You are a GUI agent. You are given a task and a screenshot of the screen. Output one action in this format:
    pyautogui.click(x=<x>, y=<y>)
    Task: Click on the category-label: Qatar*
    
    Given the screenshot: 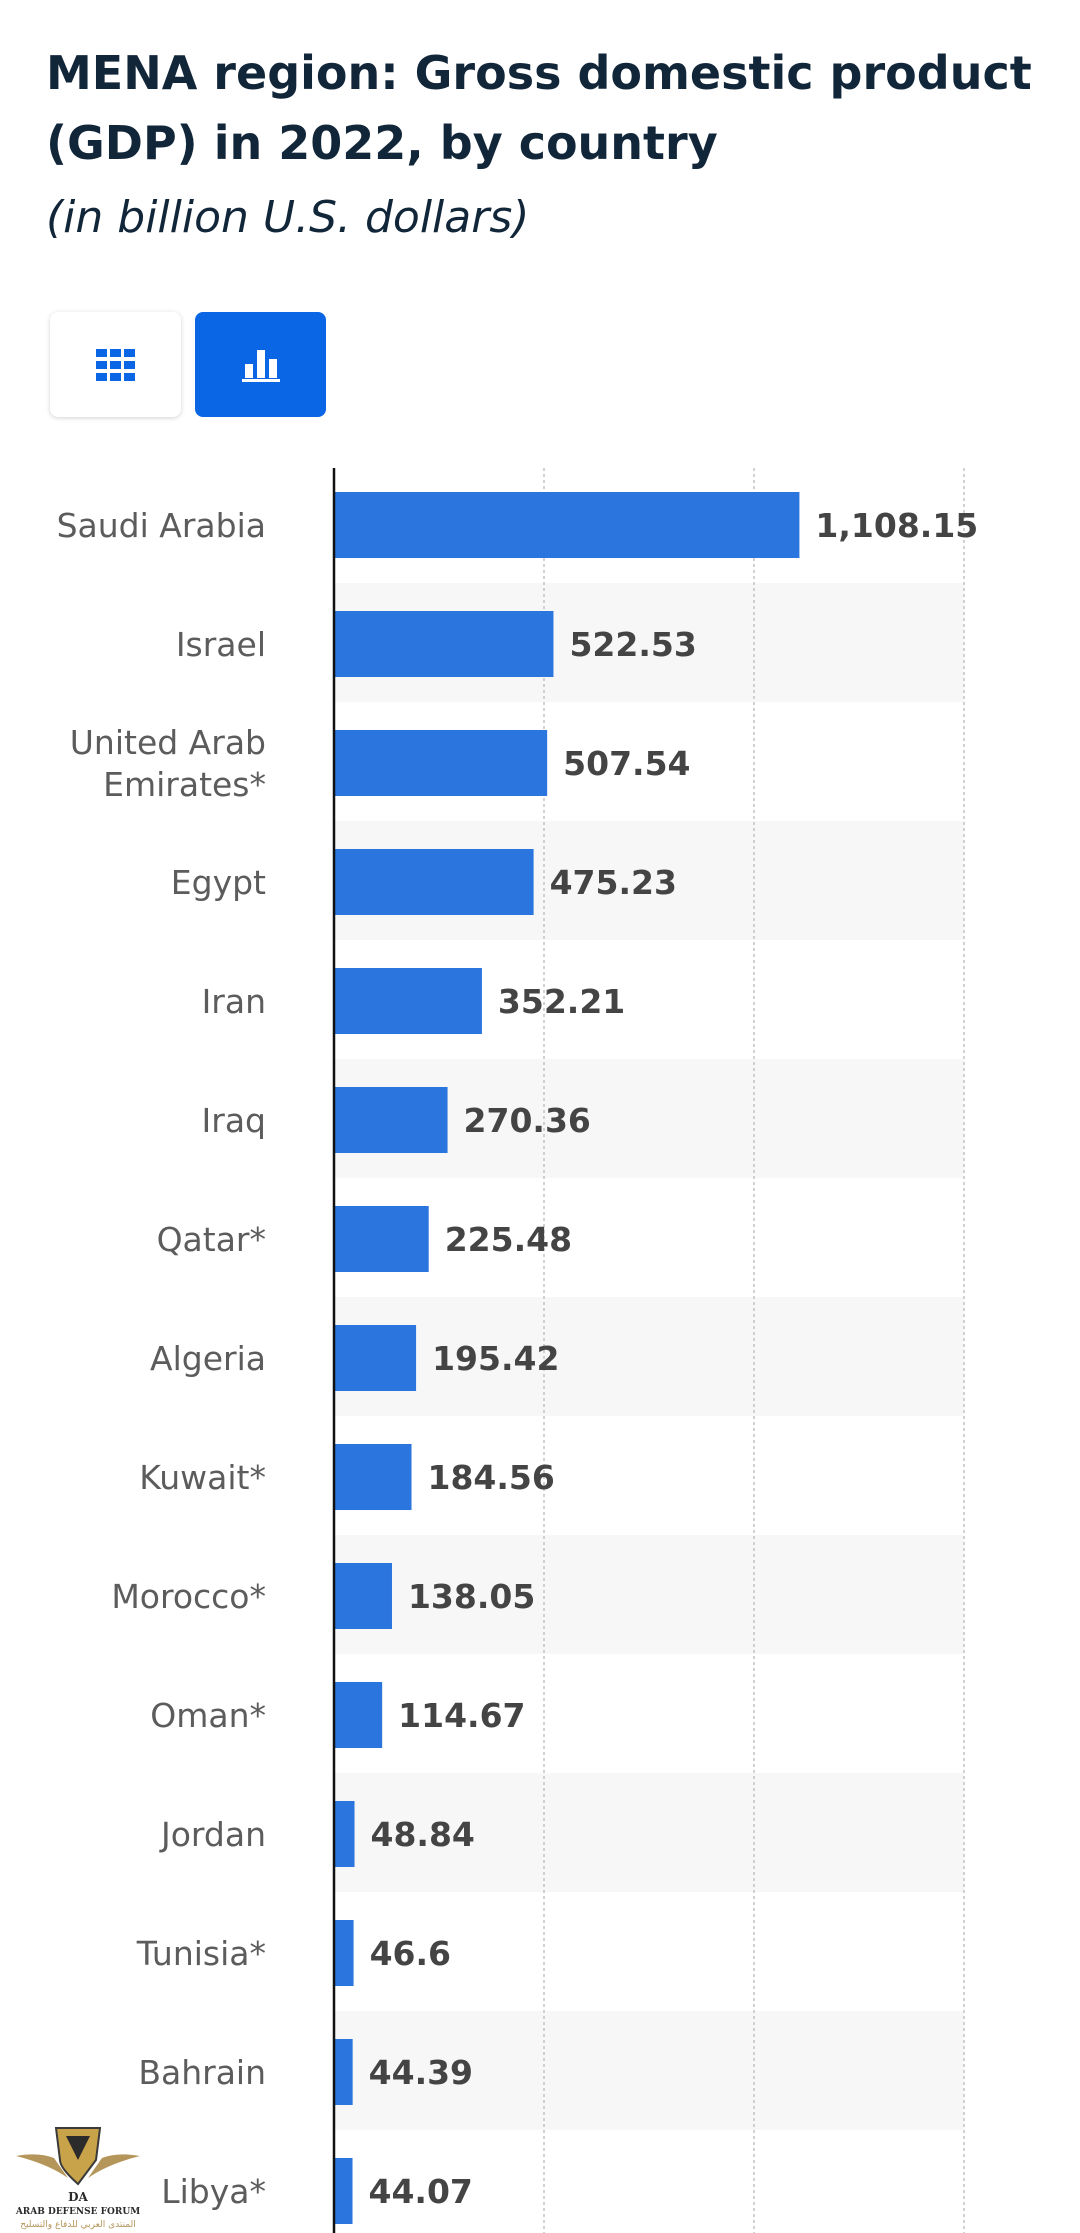 What is the action you would take?
    pyautogui.click(x=211, y=1239)
    